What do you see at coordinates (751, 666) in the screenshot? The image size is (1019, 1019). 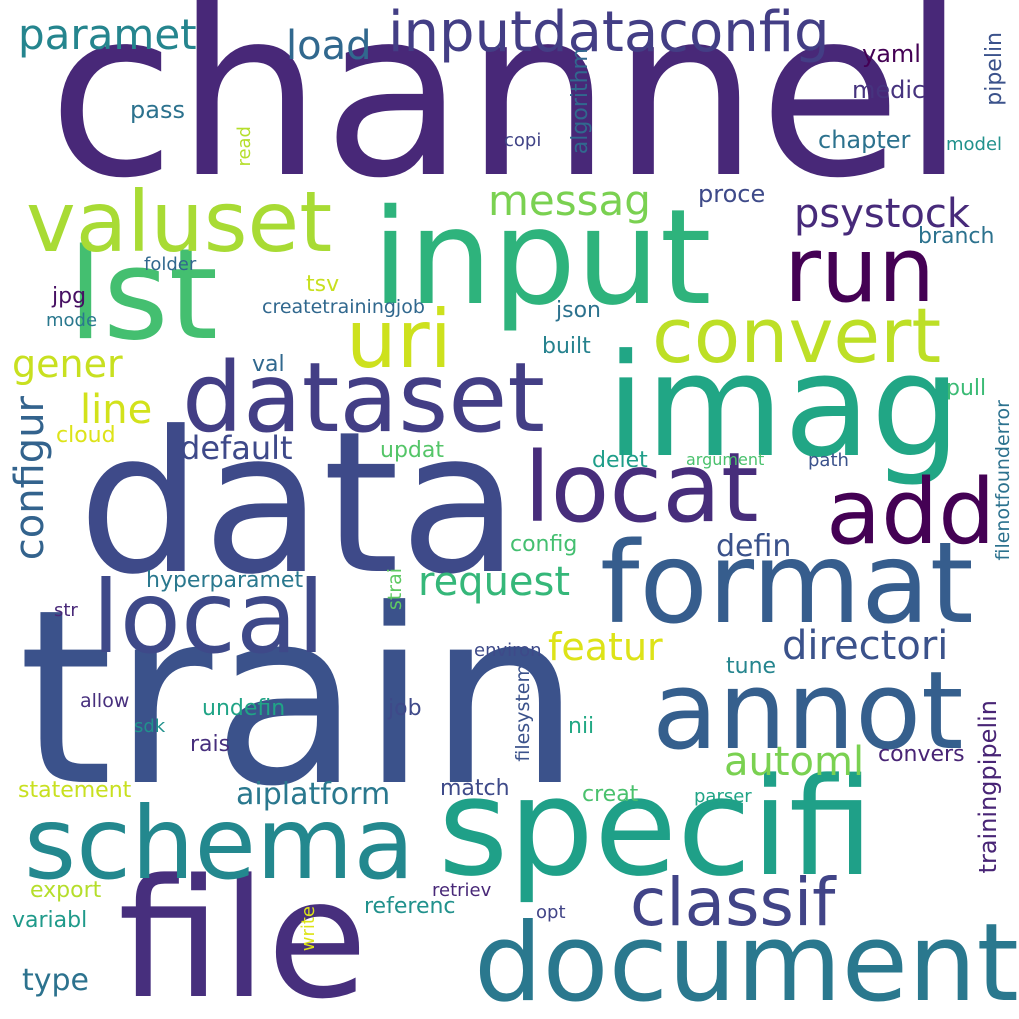 I see `word-tune: tune` at bounding box center [751, 666].